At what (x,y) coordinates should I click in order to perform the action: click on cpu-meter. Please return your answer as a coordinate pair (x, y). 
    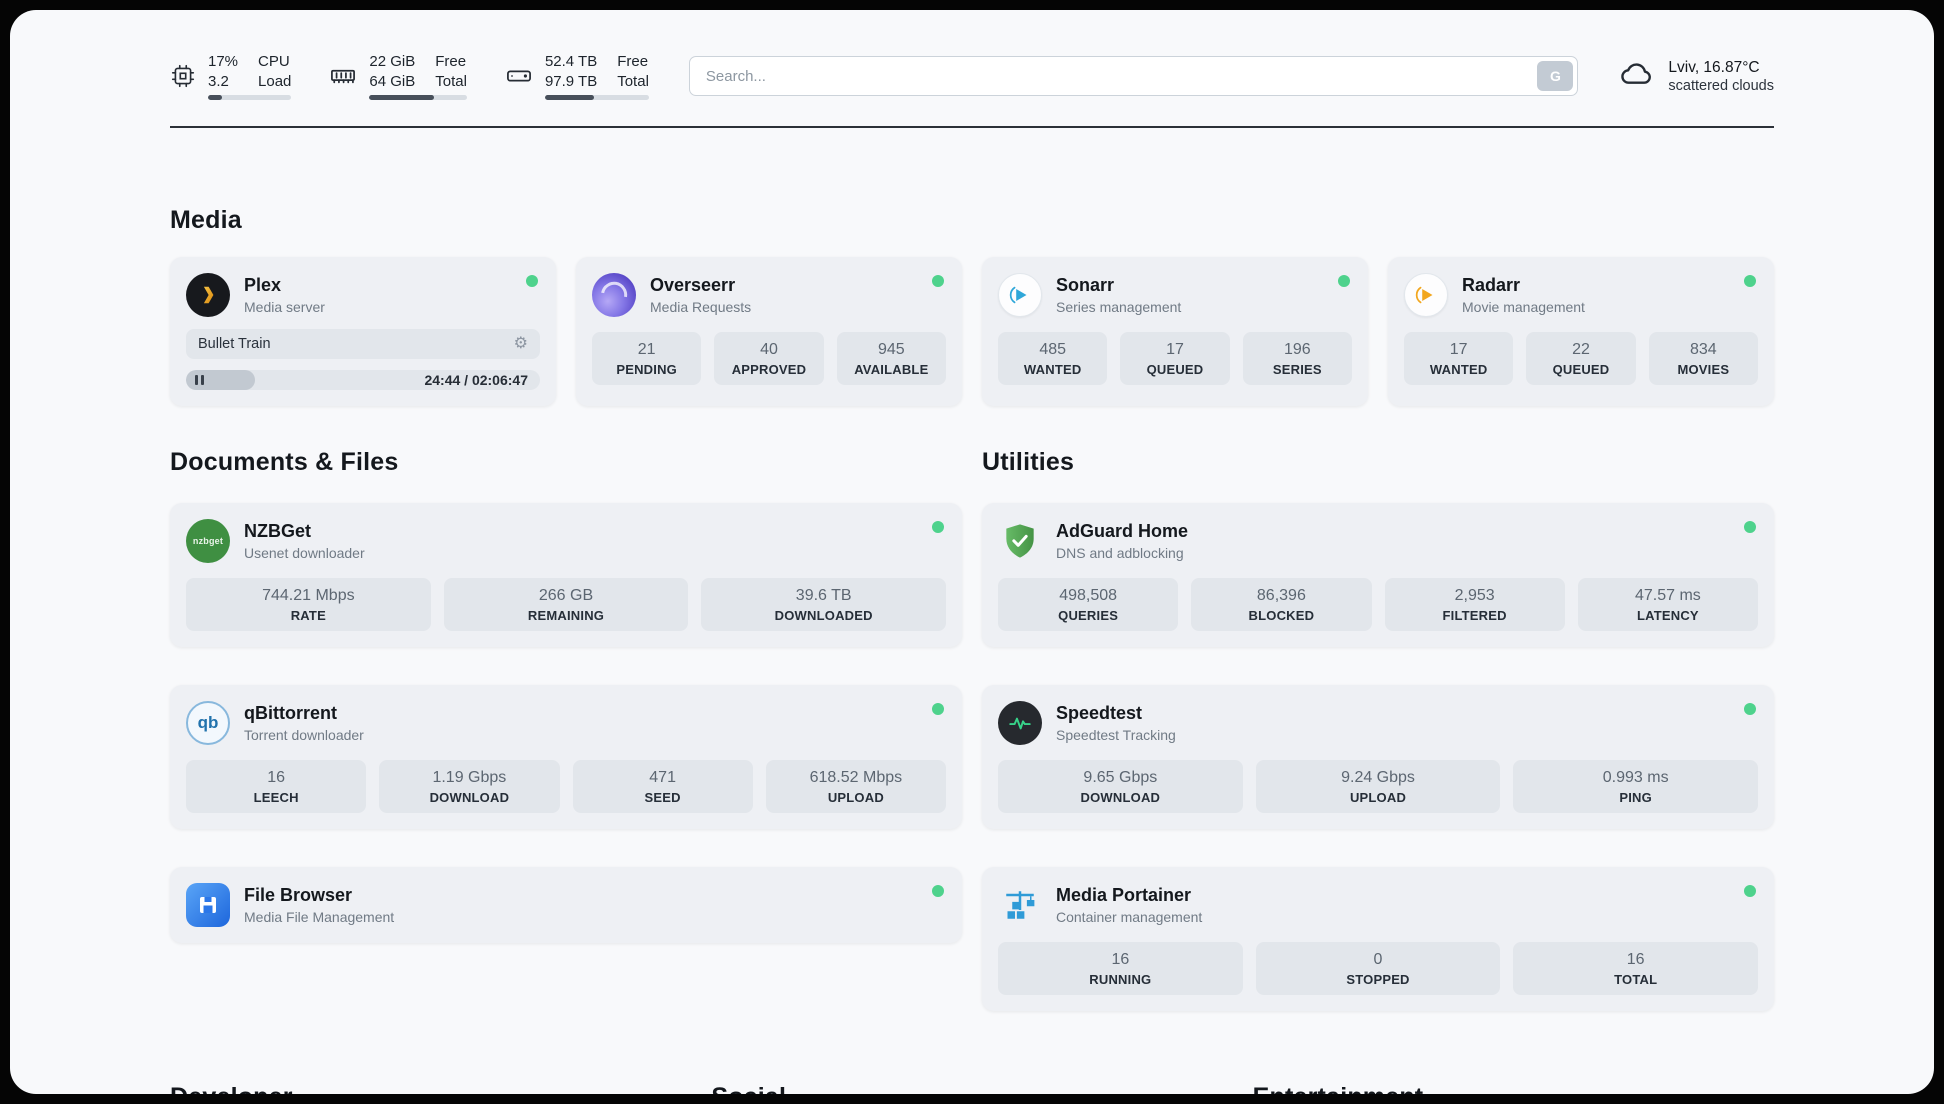
    Looking at the image, I should click on (250, 97).